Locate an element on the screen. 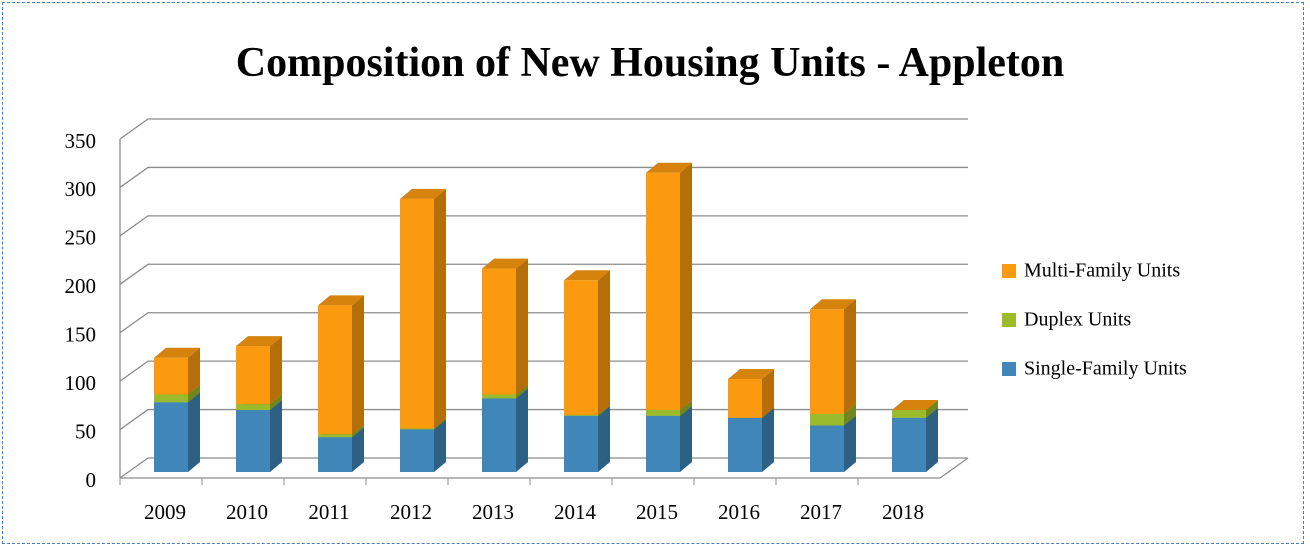  x-tick-label: 2014 is located at coordinates (575, 512).